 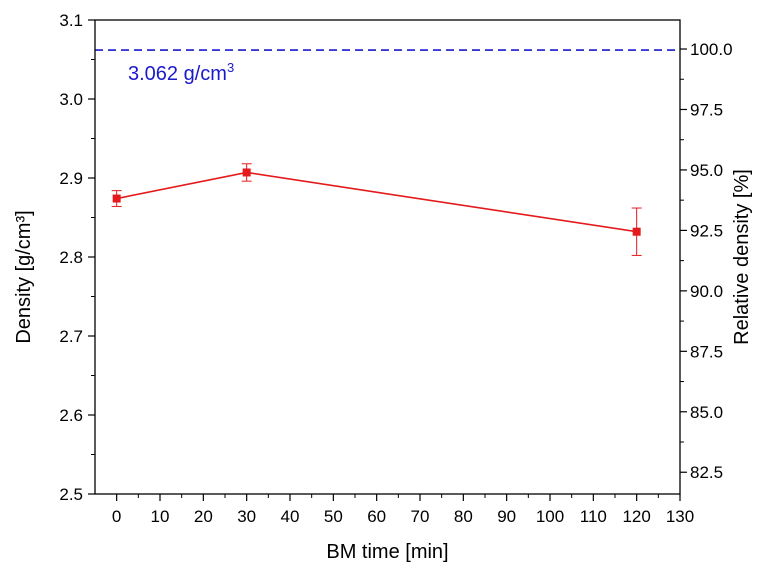 What do you see at coordinates (71, 99) in the screenshot?
I see `y-tick-label: 3.0` at bounding box center [71, 99].